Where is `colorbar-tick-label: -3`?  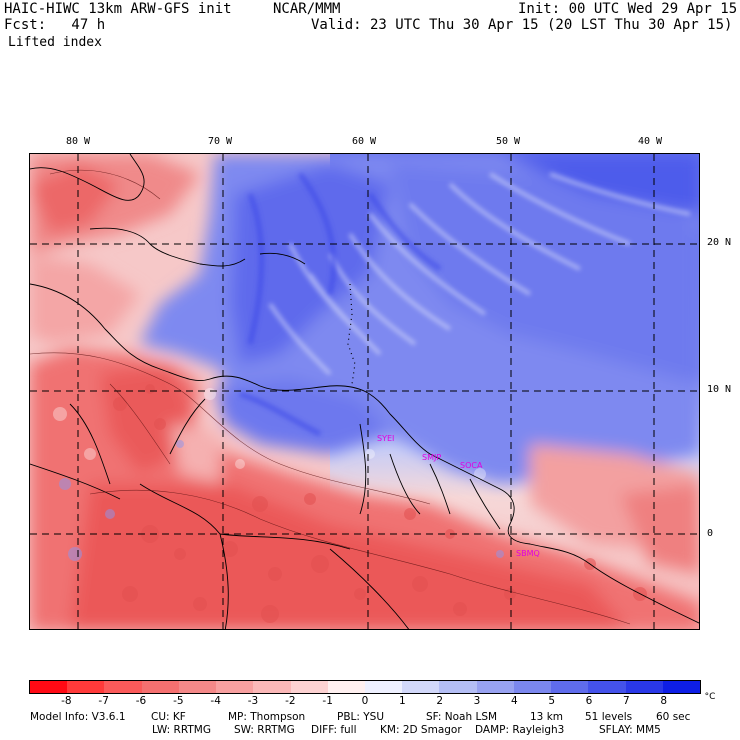
colorbar-tick-label: -3 is located at coordinates (253, 701).